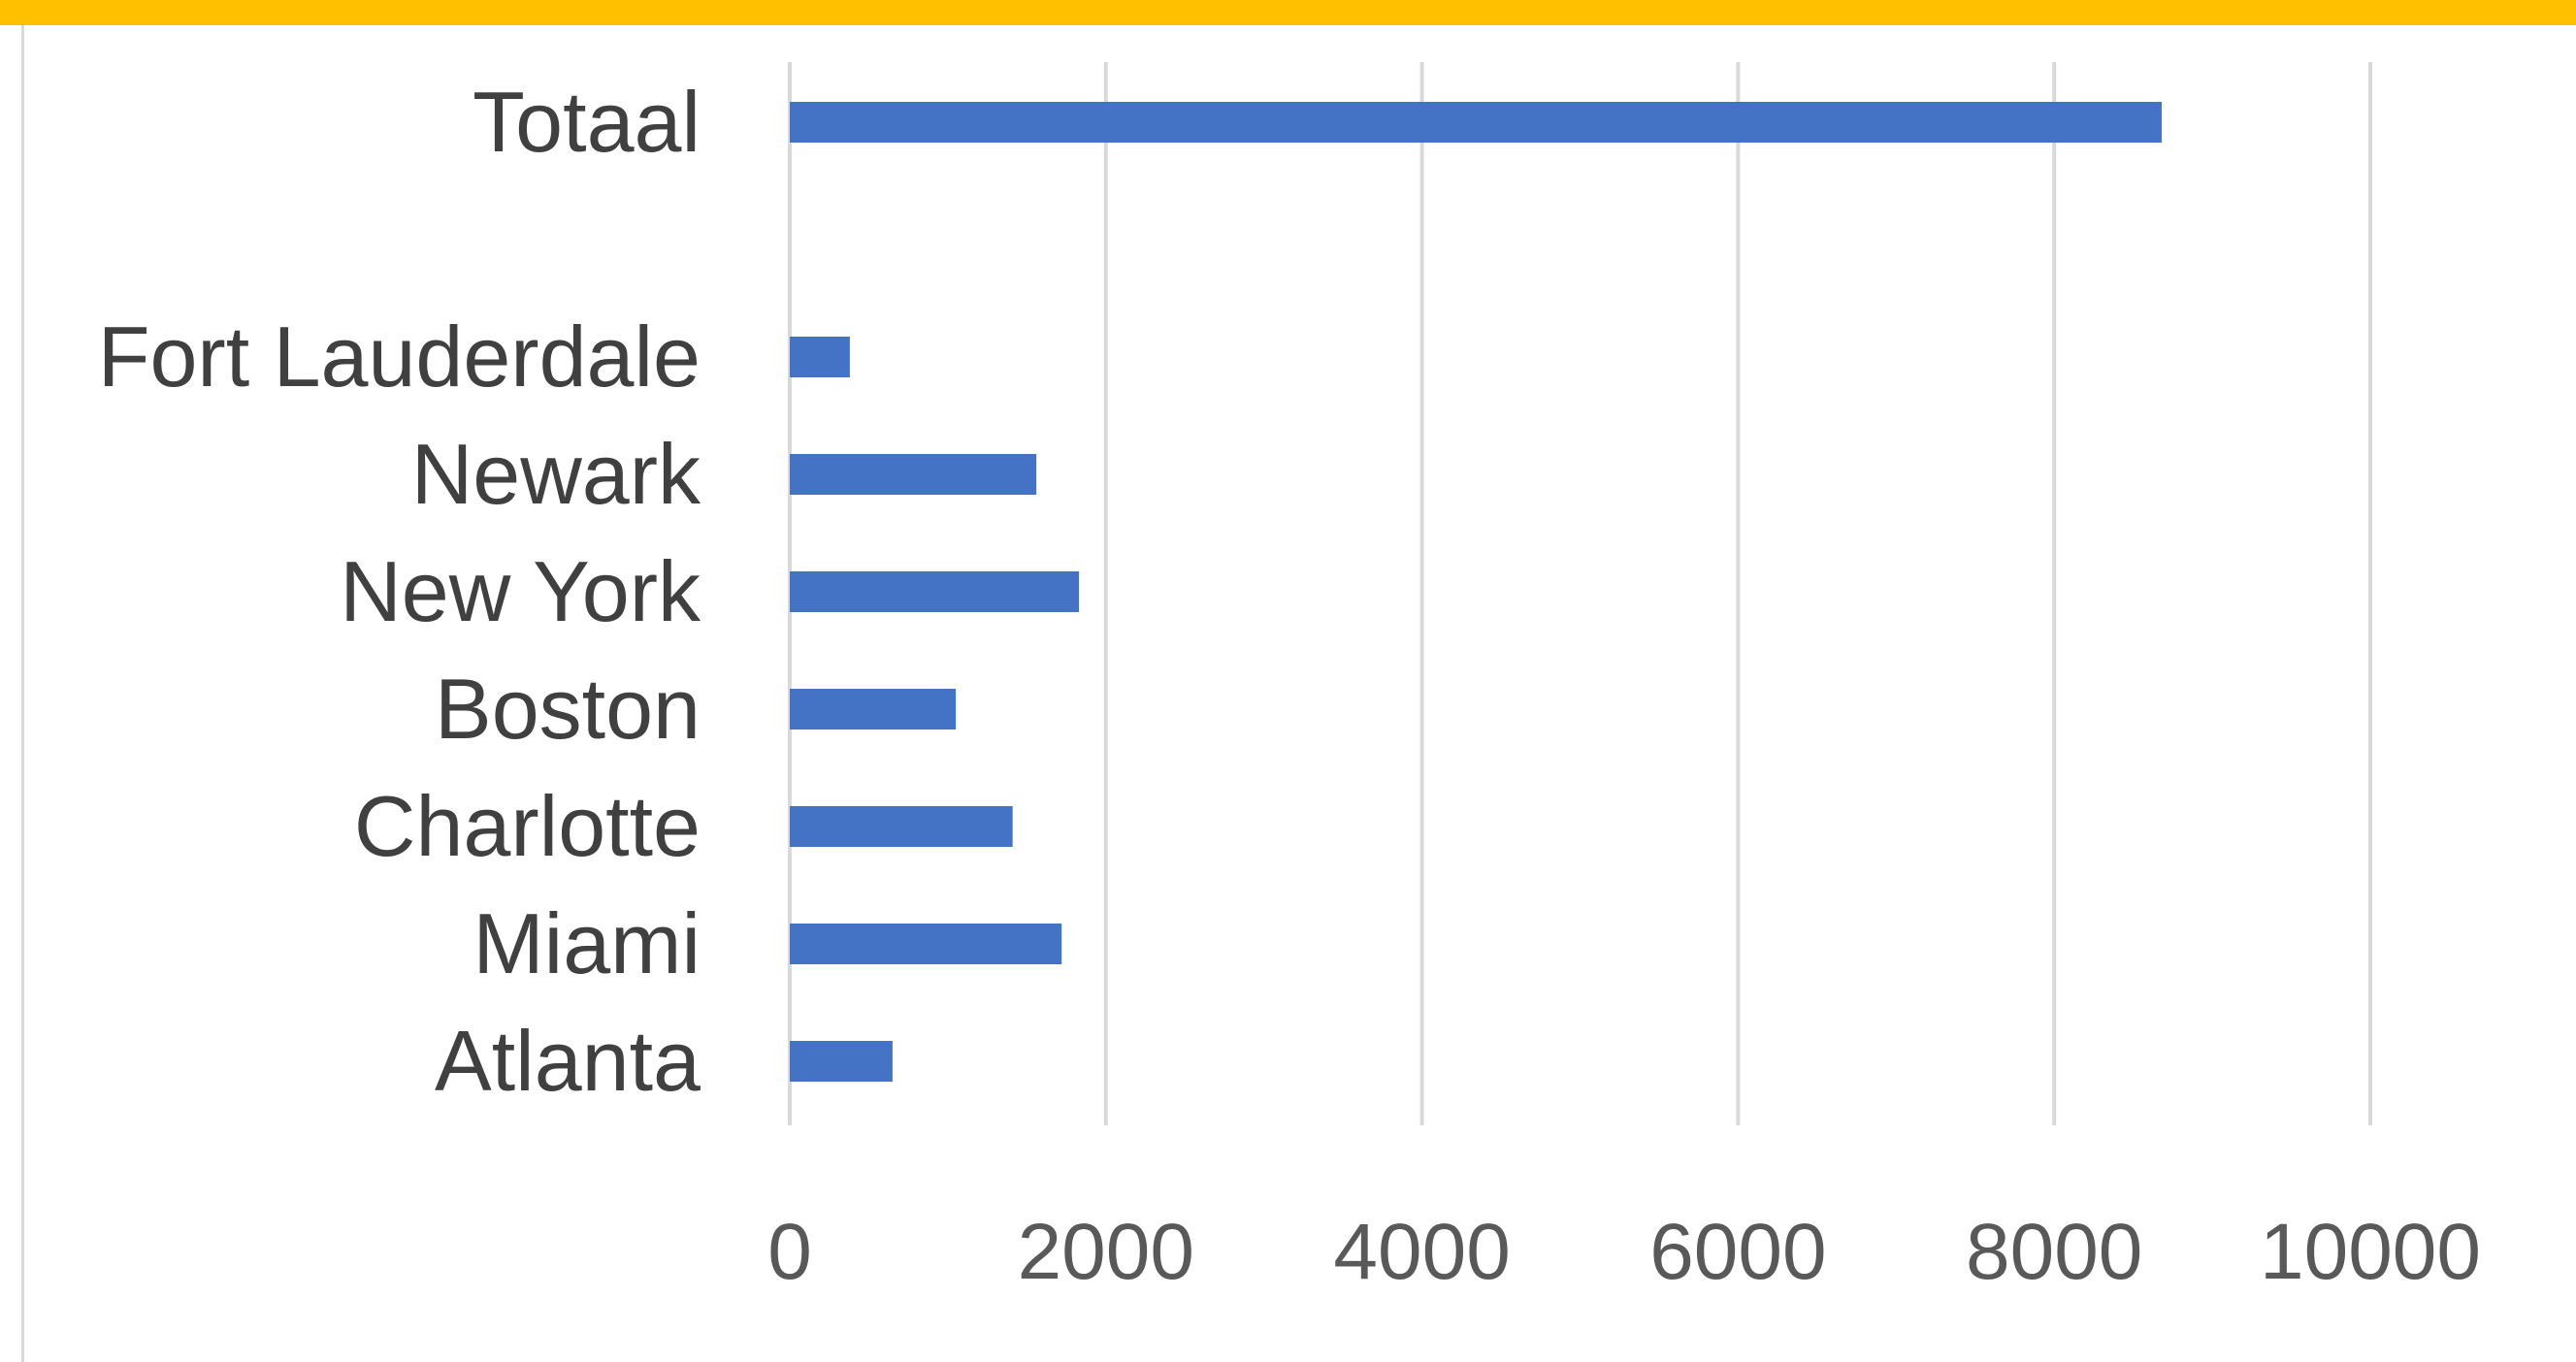  What do you see at coordinates (2054, 1252) in the screenshot?
I see `x-tick-label: 8000` at bounding box center [2054, 1252].